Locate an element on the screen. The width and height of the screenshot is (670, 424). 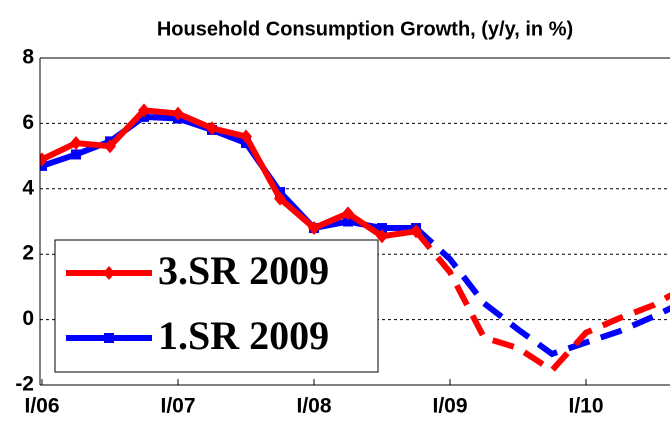
y-tick-label: 4 is located at coordinates (28, 187).